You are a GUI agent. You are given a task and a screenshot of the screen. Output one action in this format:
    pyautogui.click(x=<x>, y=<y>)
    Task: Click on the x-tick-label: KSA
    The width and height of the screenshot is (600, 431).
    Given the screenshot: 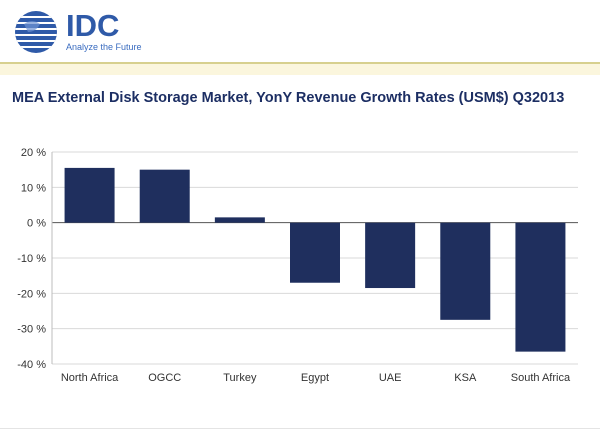 What is the action you would take?
    pyautogui.click(x=465, y=378)
    